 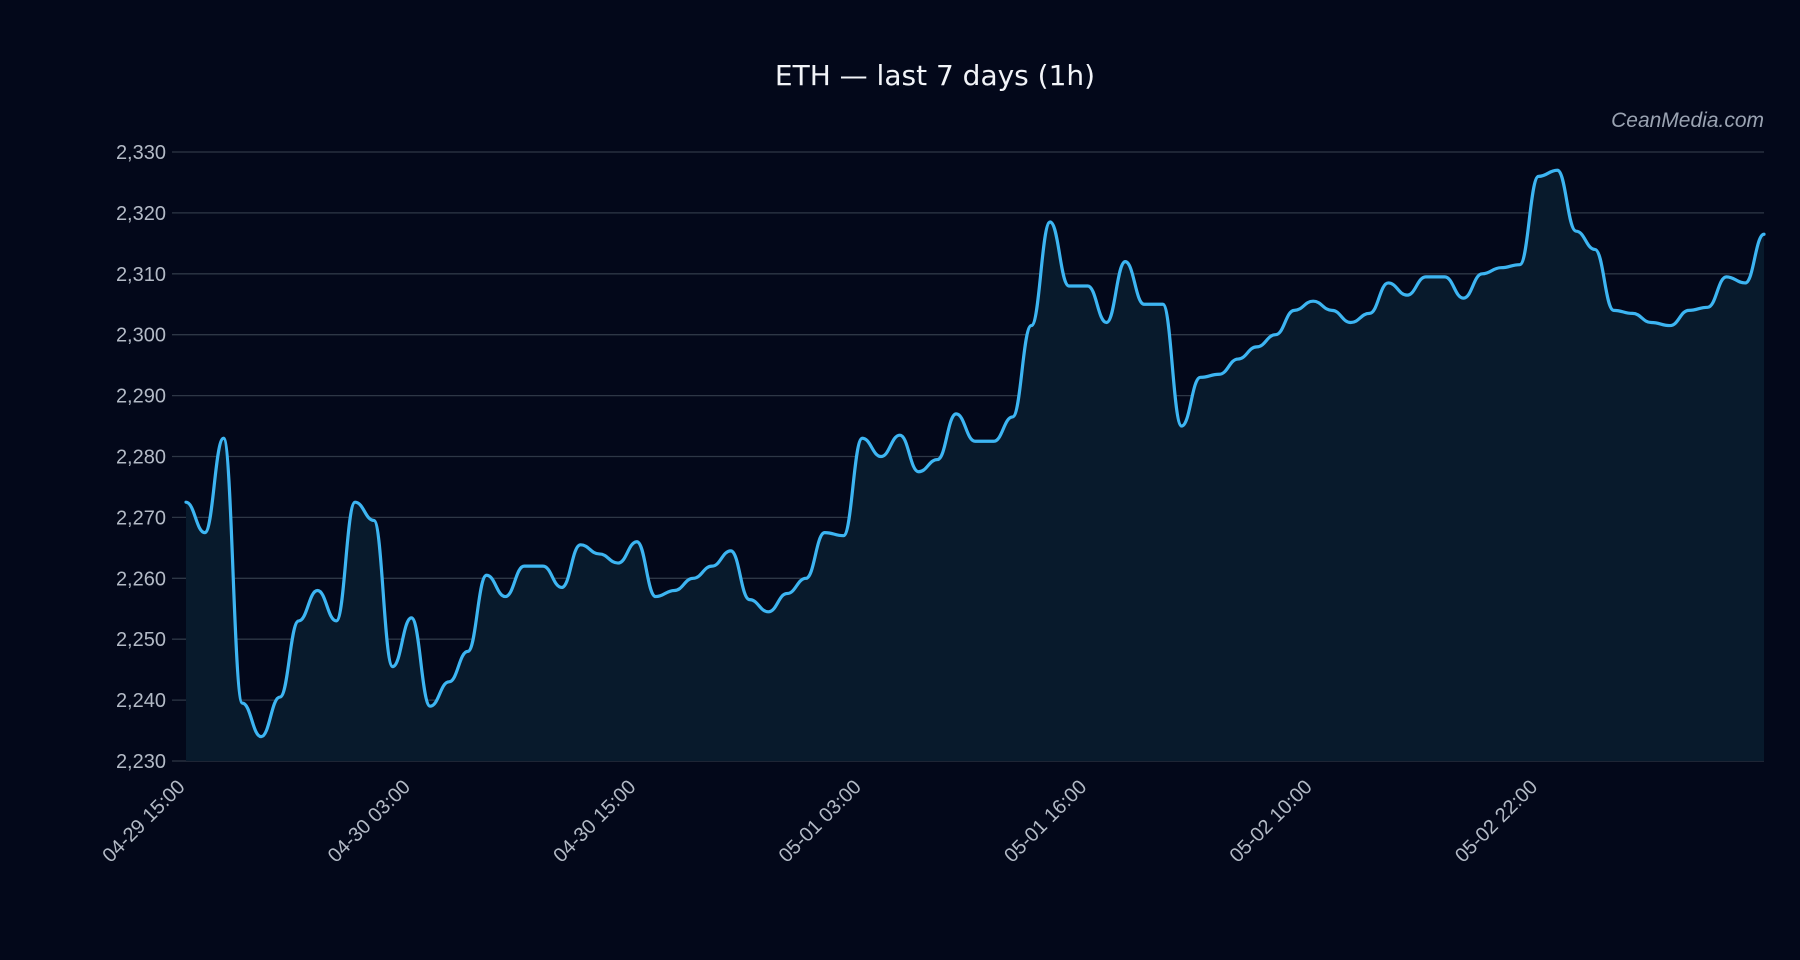 What do you see at coordinates (141, 701) in the screenshot?
I see `y-tick-label: 2,240` at bounding box center [141, 701].